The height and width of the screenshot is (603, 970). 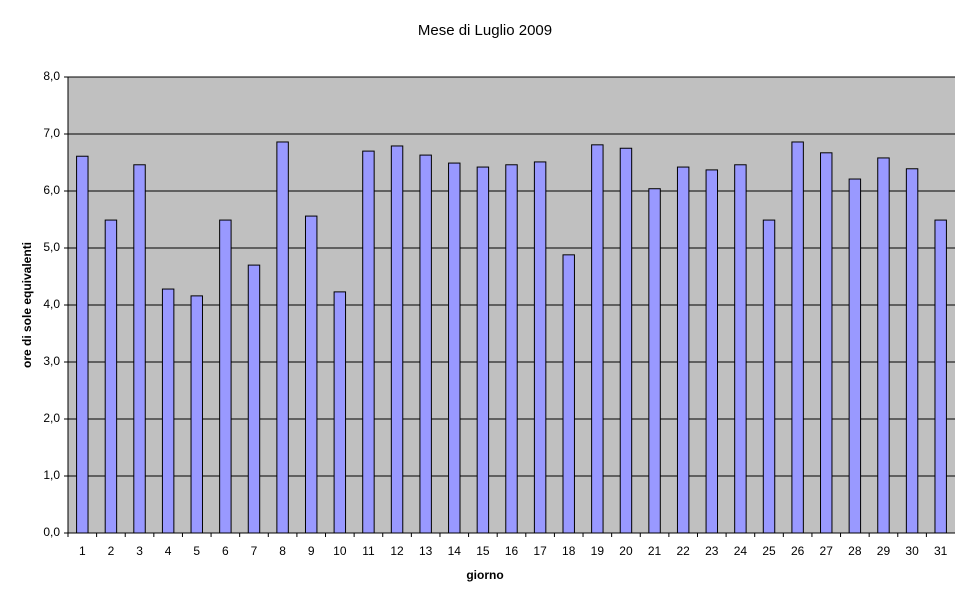 What do you see at coordinates (225, 551) in the screenshot?
I see `x-tick-label: 6` at bounding box center [225, 551].